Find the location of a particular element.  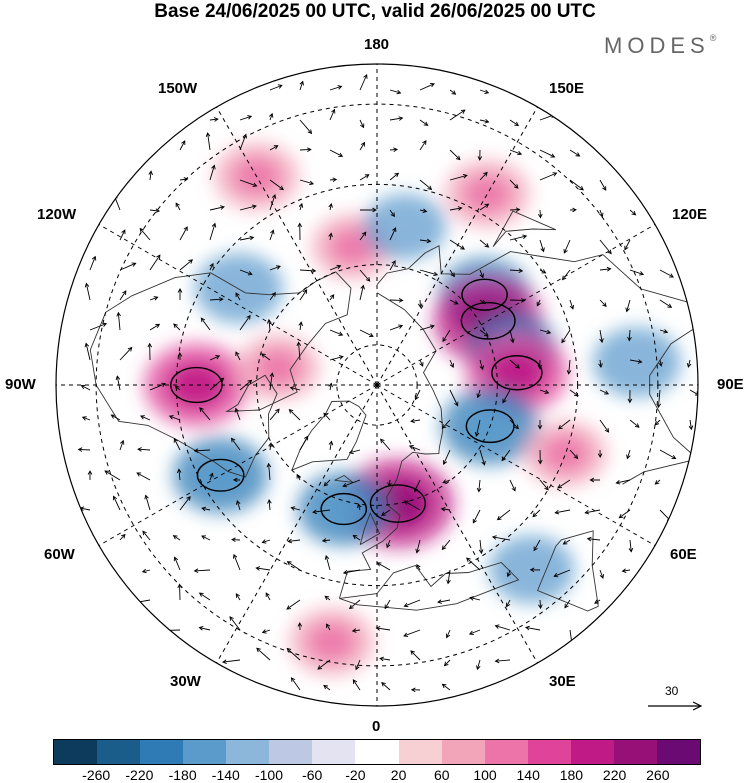

lon-label-120e: 120E is located at coordinates (690, 214).